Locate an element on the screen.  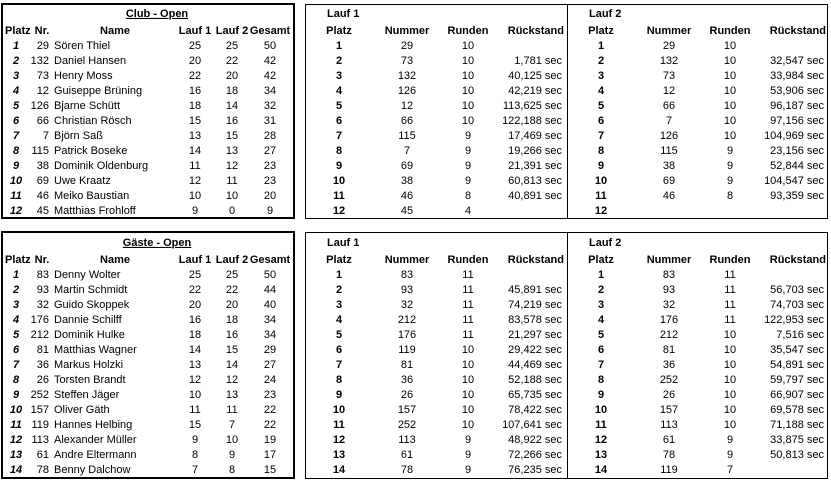
cell: 40,125 sec is located at coordinates (535, 76).